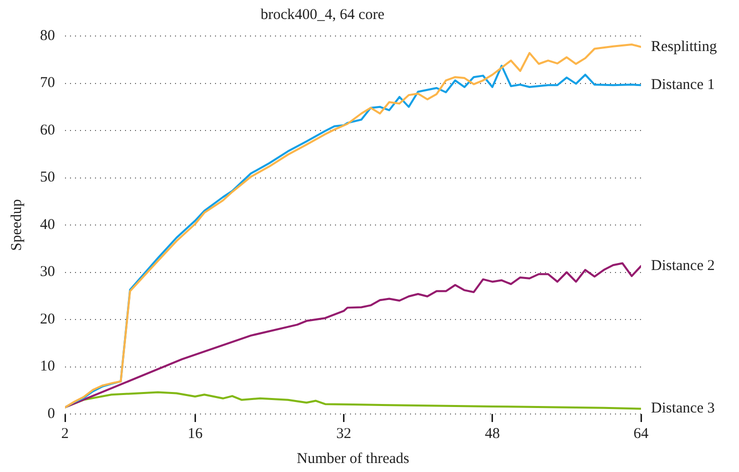  What do you see at coordinates (492, 434) in the screenshot?
I see `x-tick-label: 48` at bounding box center [492, 434].